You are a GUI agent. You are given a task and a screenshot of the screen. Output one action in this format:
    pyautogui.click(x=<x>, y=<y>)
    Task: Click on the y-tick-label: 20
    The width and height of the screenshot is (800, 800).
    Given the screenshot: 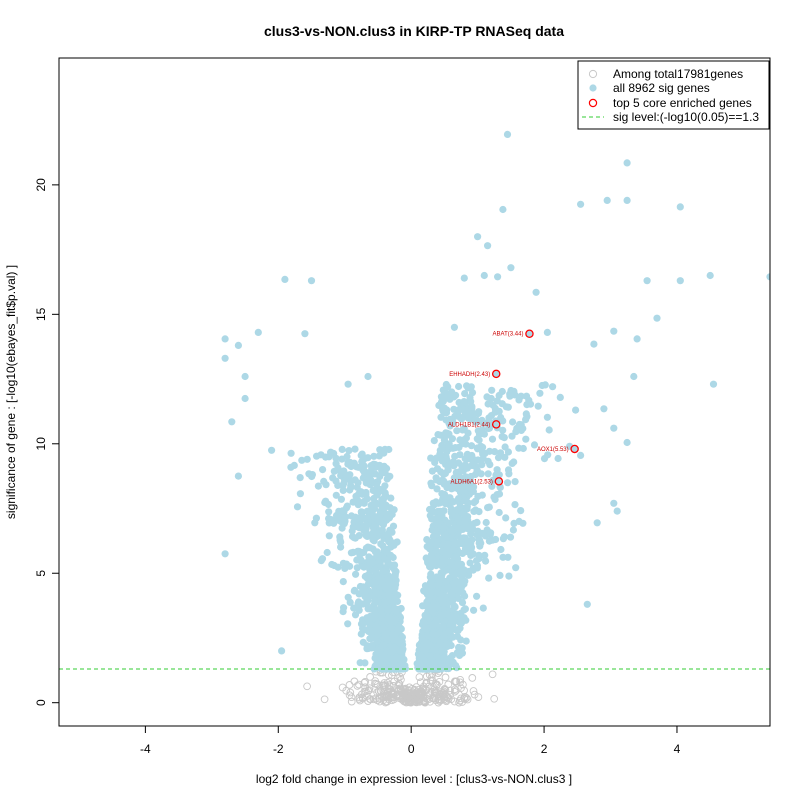 What is the action you would take?
    pyautogui.click(x=41, y=185)
    